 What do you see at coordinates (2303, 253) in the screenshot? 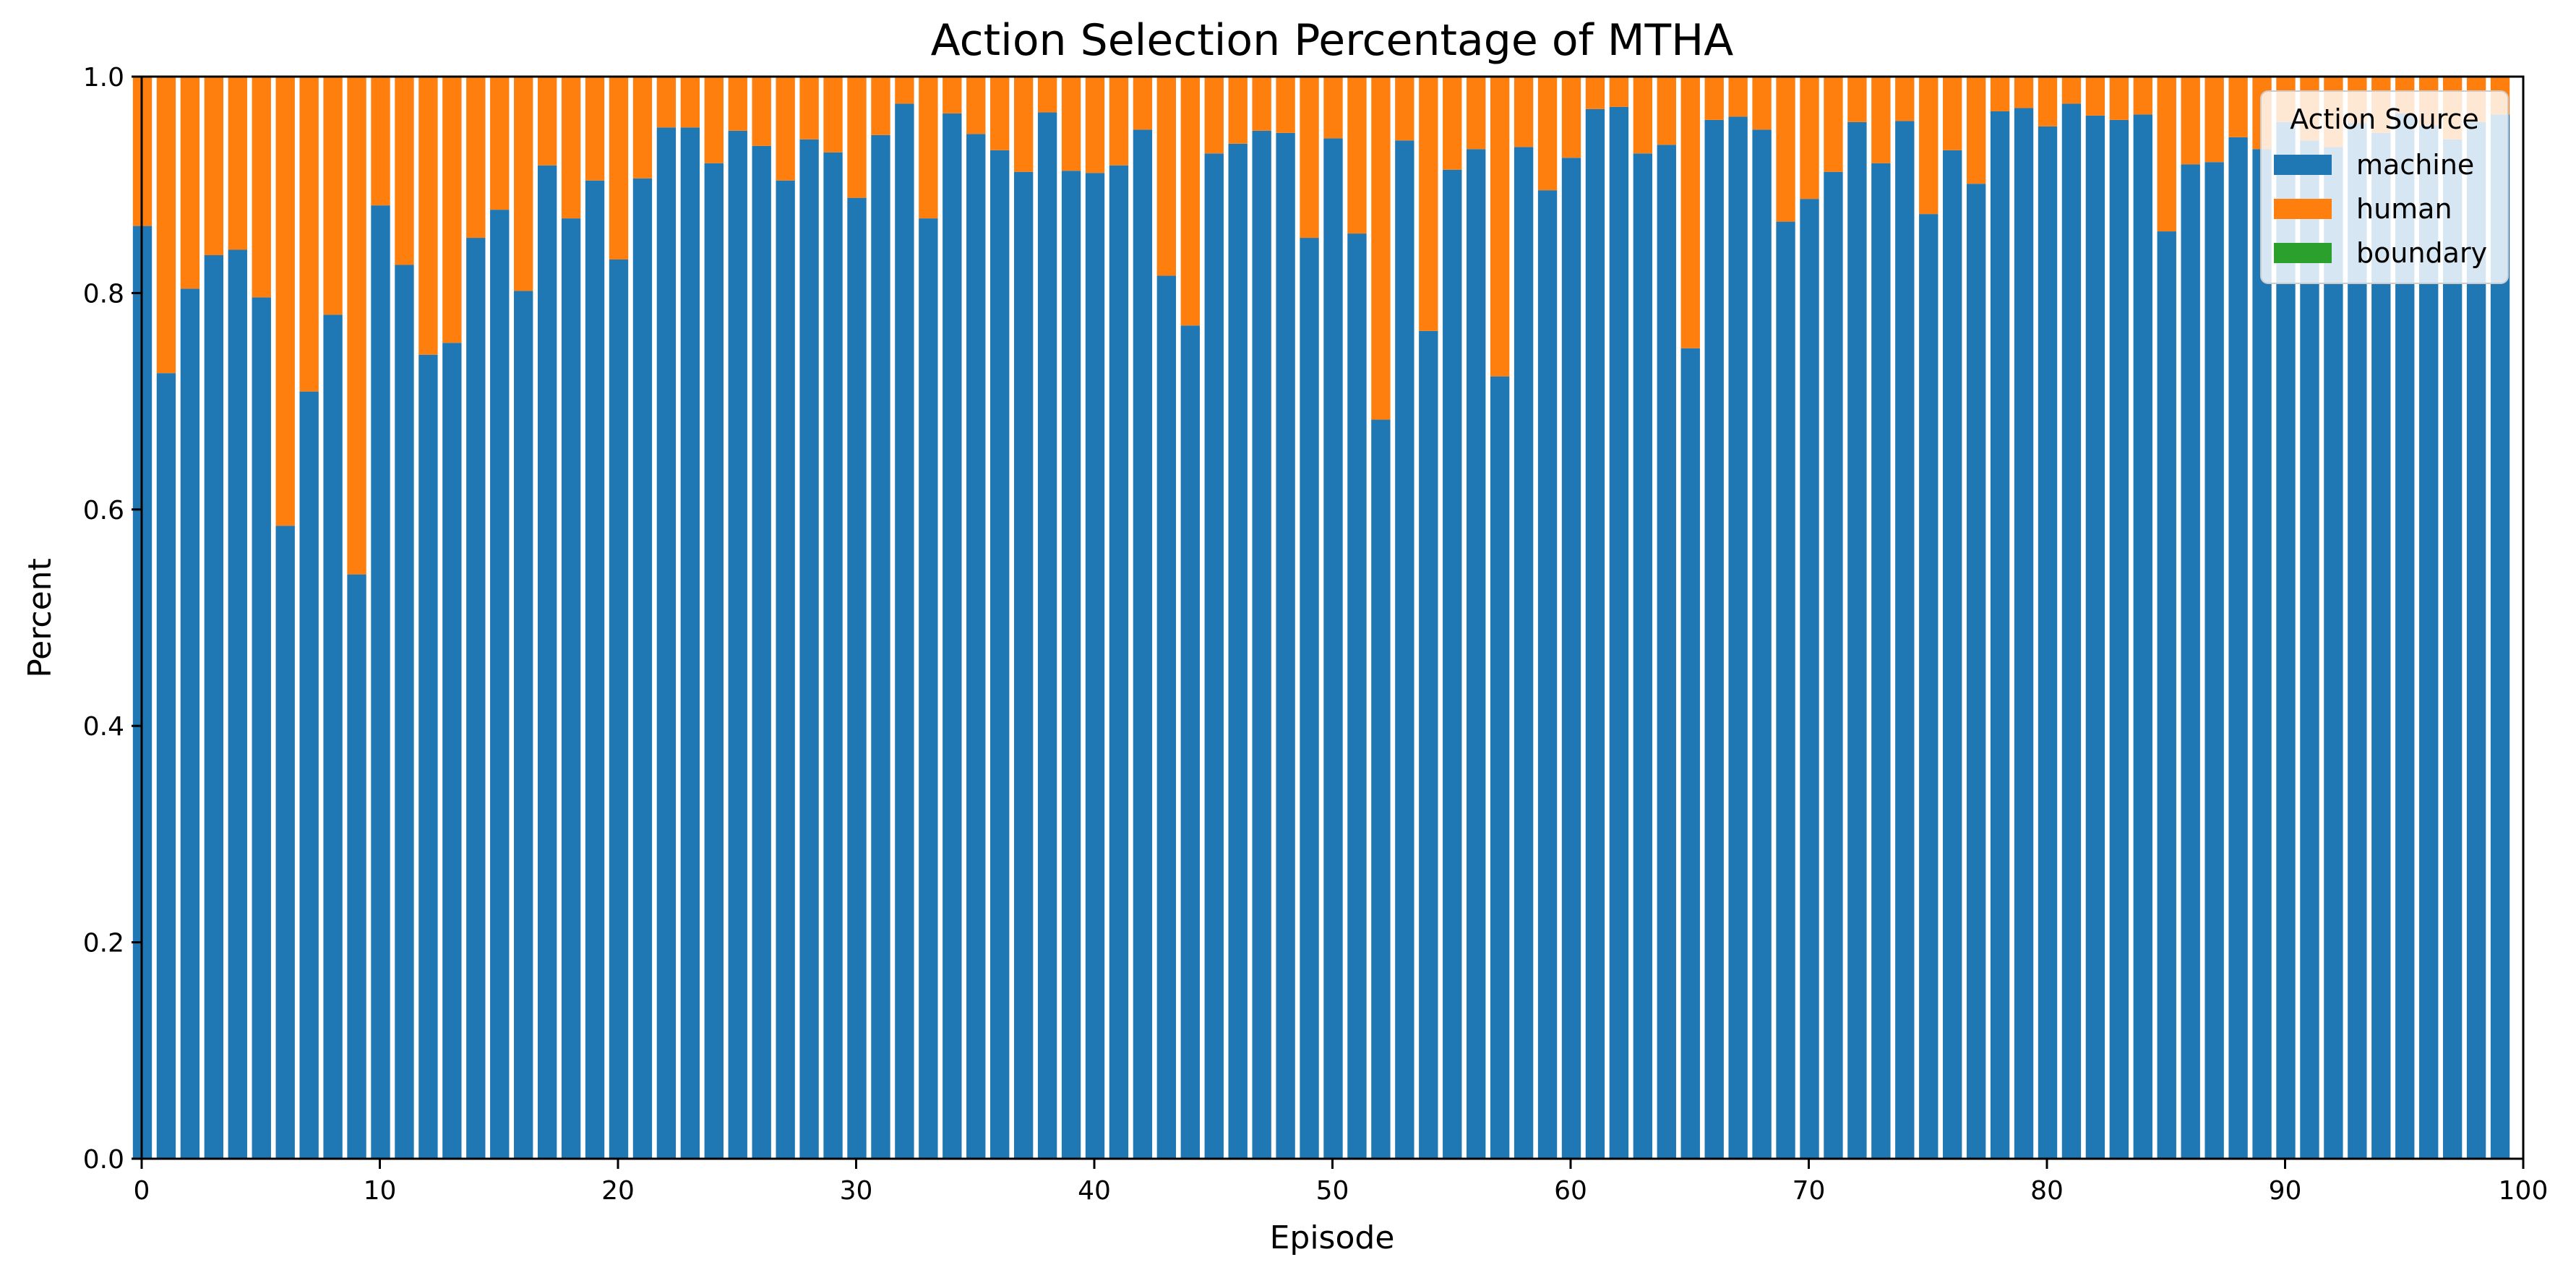
I see `legend-swatch-boundary` at bounding box center [2303, 253].